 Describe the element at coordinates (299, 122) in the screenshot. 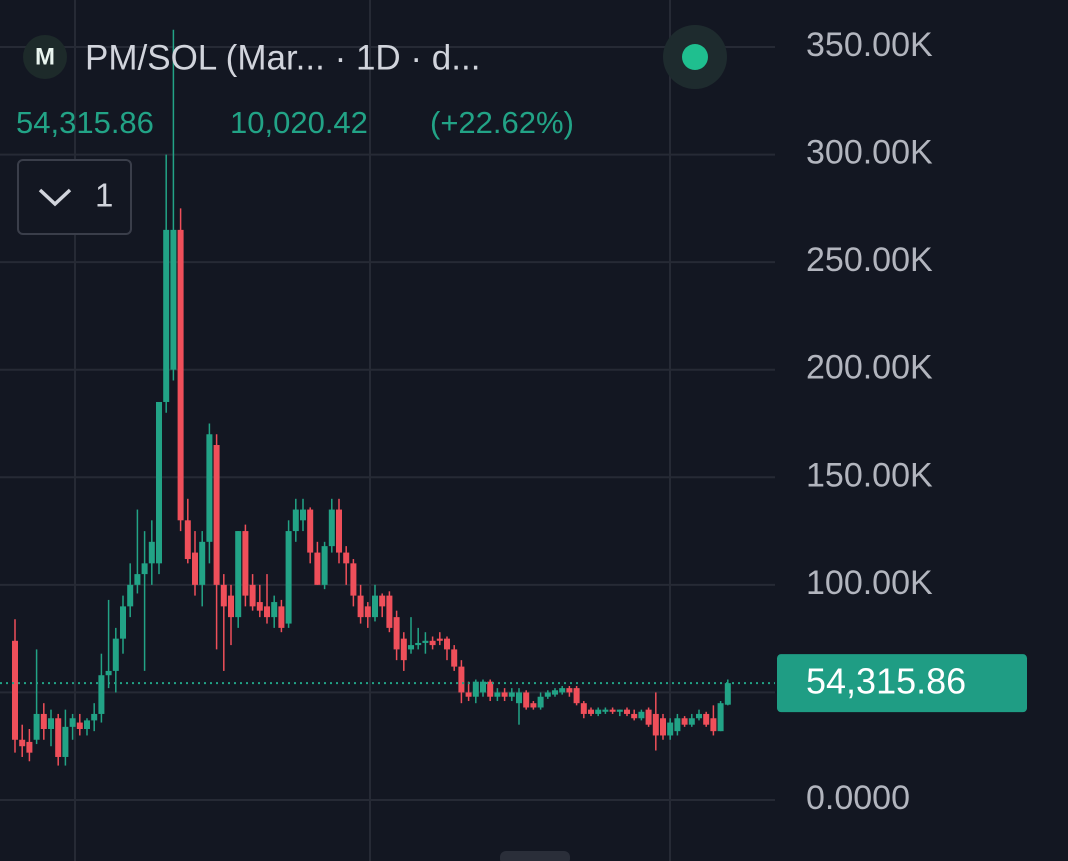

I see `price-change: 10,020.42` at that location.